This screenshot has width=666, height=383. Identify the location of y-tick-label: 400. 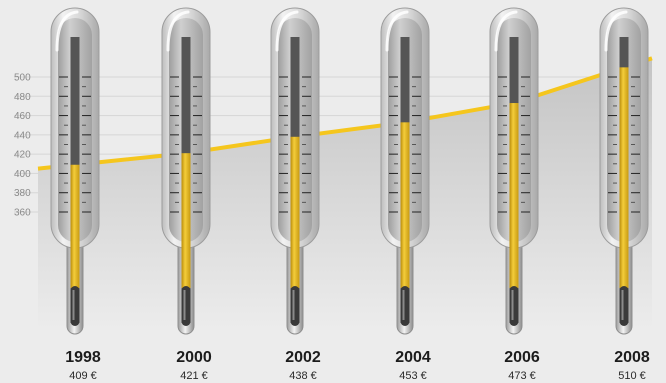
(22, 174).